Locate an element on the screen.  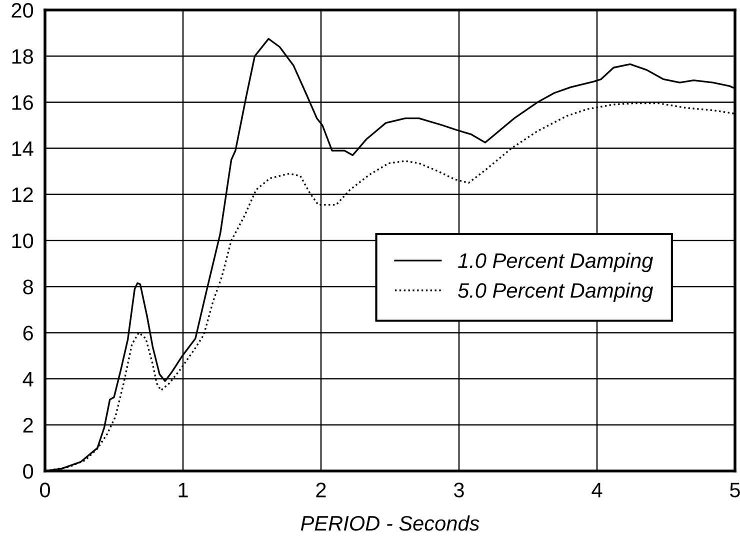
x-tick-label: 1 is located at coordinates (183, 490).